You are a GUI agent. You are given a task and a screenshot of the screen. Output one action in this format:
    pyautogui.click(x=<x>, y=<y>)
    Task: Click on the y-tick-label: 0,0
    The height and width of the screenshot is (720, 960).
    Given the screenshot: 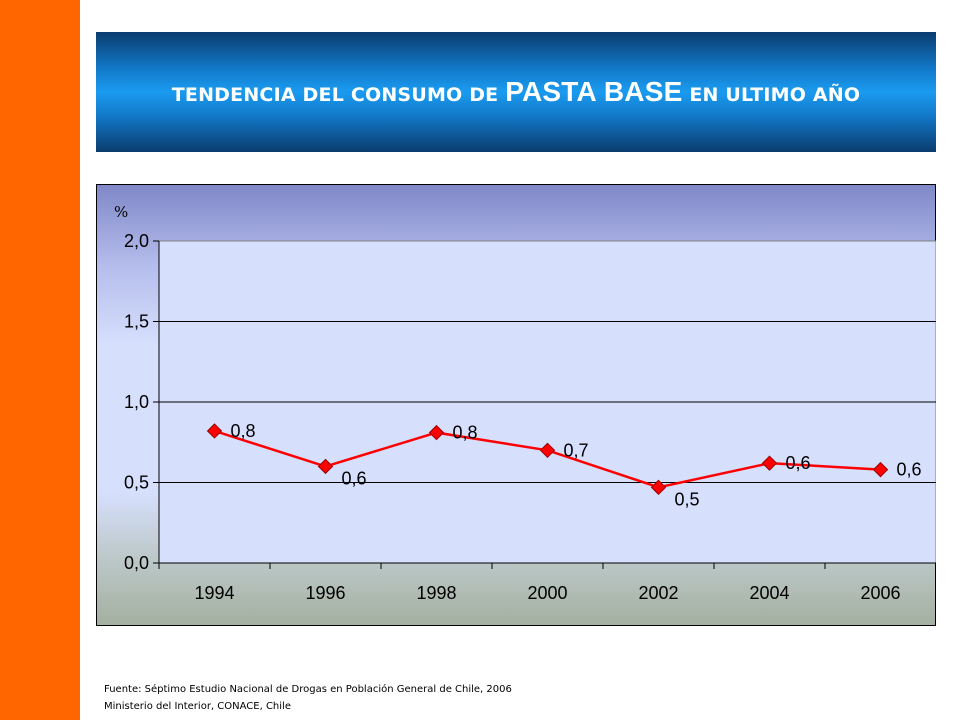 What is the action you would take?
    pyautogui.click(x=136, y=563)
    